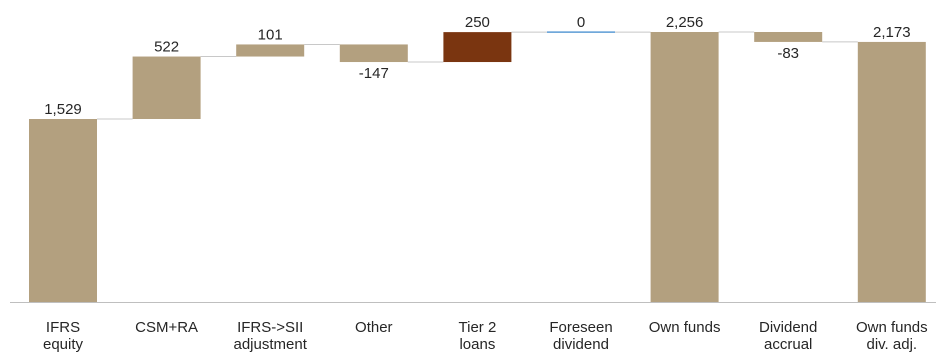 This screenshot has width=944, height=358. Describe the element at coordinates (477, 22) in the screenshot. I see `data-label: 250` at that location.